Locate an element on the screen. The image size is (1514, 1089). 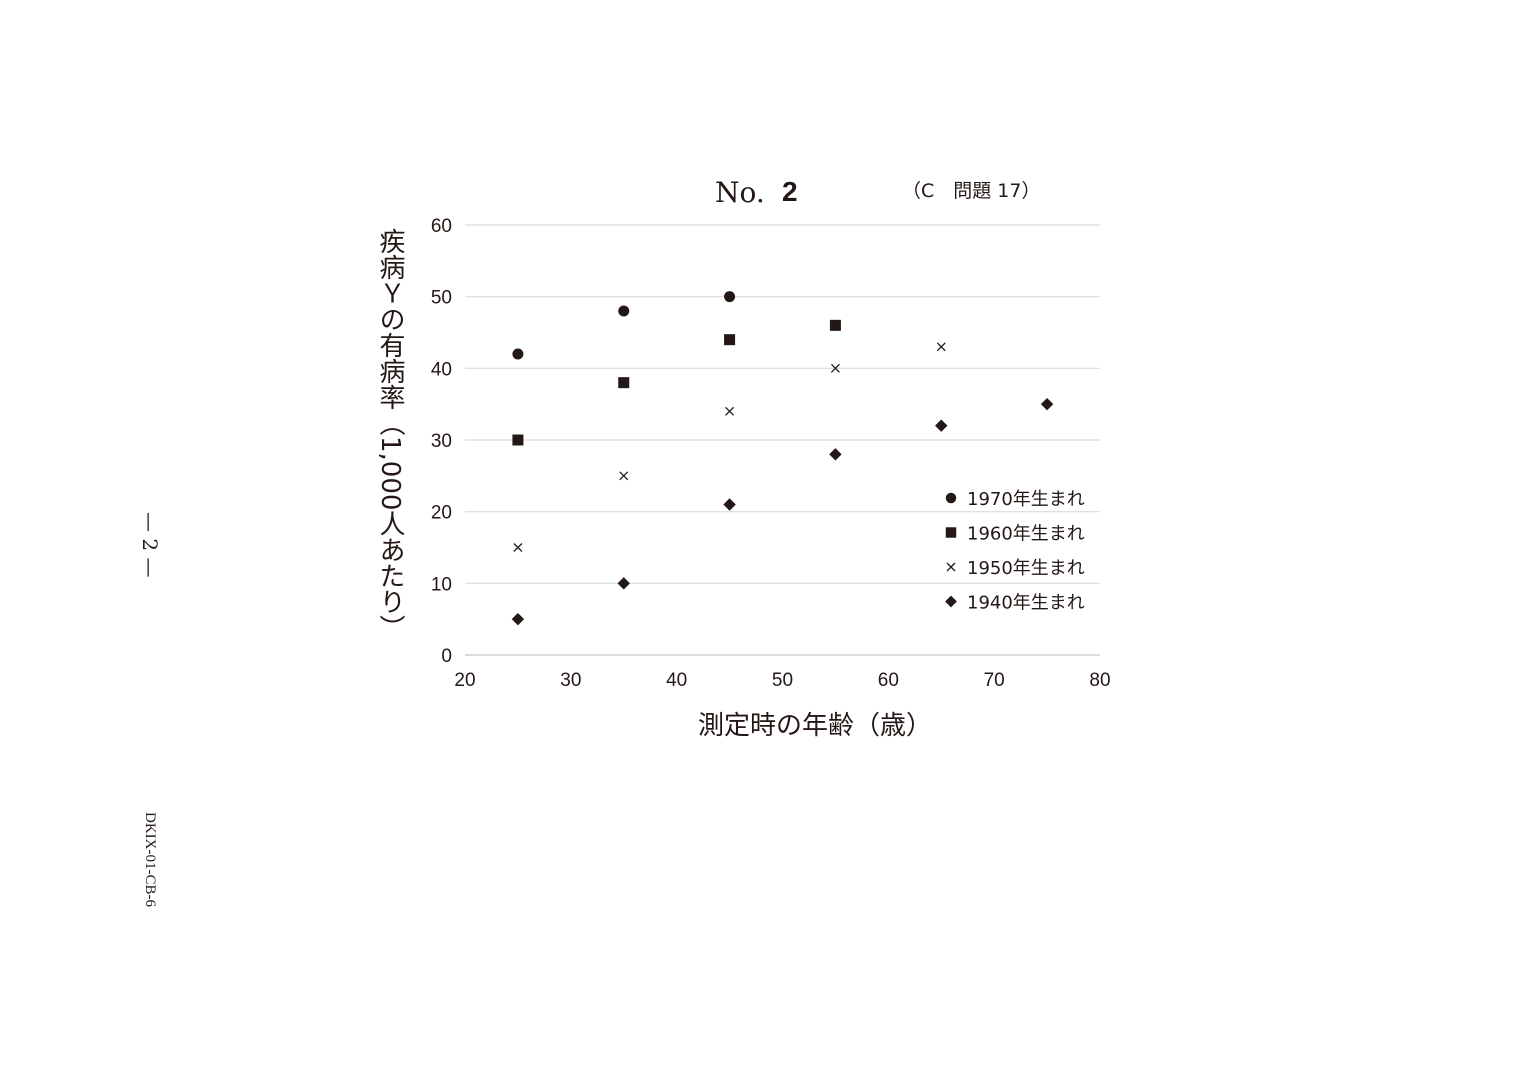
legend-marker-diamond is located at coordinates (951, 601).